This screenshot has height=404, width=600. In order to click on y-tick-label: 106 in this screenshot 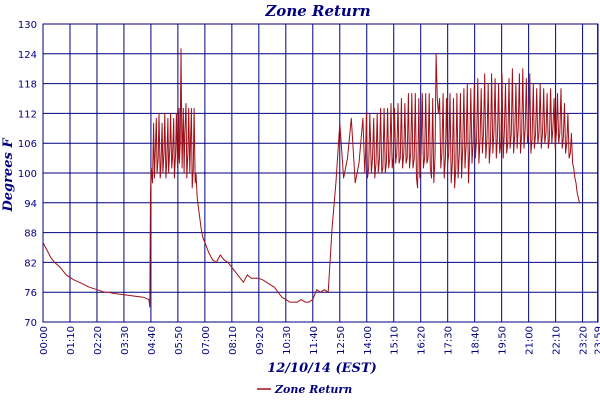, I will do `click(27, 144)`.